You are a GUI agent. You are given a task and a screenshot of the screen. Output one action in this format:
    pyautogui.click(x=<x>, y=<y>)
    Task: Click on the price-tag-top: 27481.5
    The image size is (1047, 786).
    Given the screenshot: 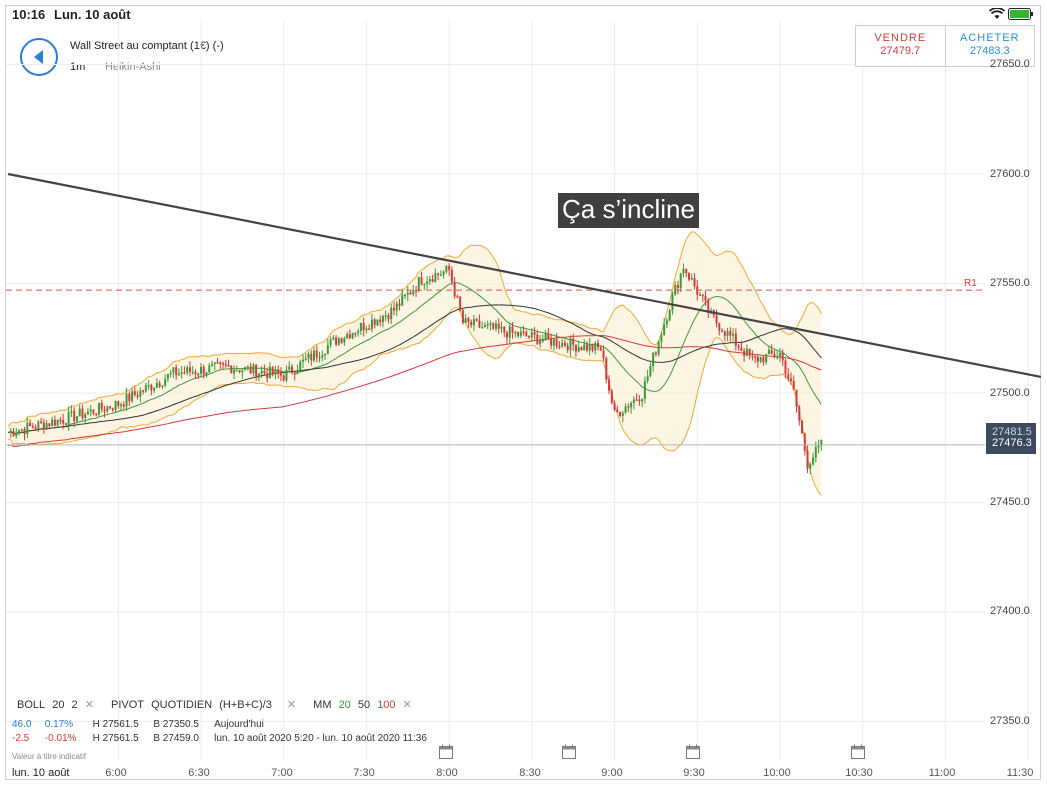 What is the action you would take?
    pyautogui.click(x=1012, y=432)
    